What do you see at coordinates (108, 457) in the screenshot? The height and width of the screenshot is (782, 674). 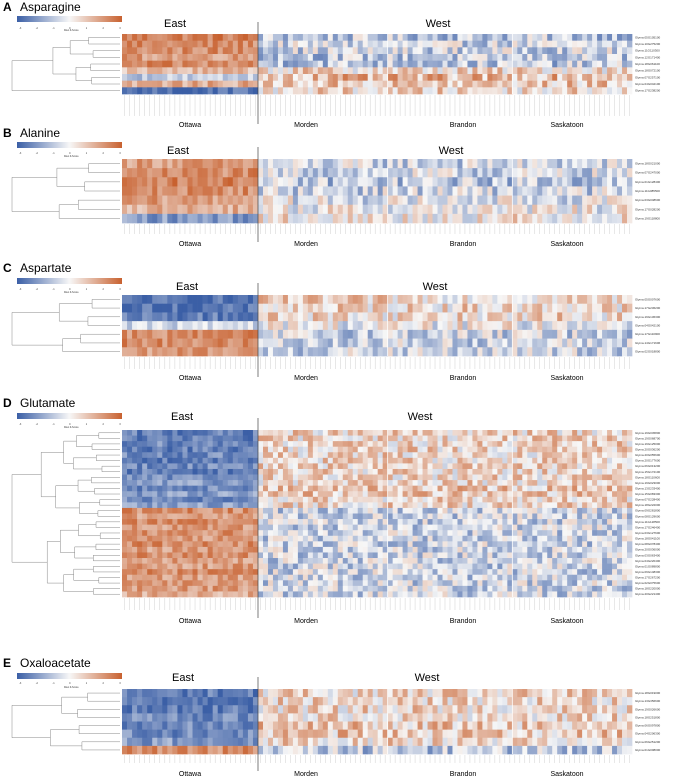 I see `dendrogram-branch` at bounding box center [108, 457].